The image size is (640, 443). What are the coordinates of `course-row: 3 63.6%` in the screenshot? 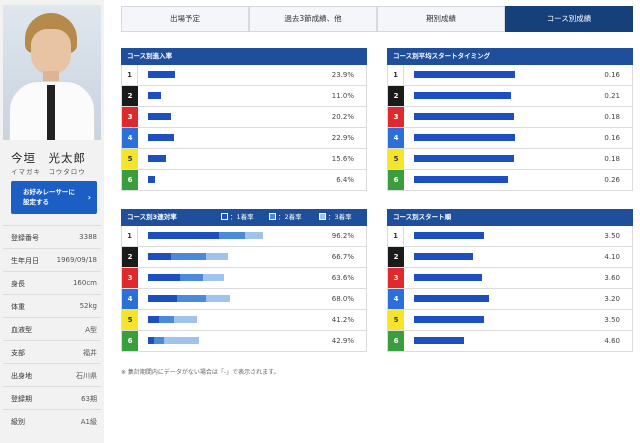 It's located at (244, 278).